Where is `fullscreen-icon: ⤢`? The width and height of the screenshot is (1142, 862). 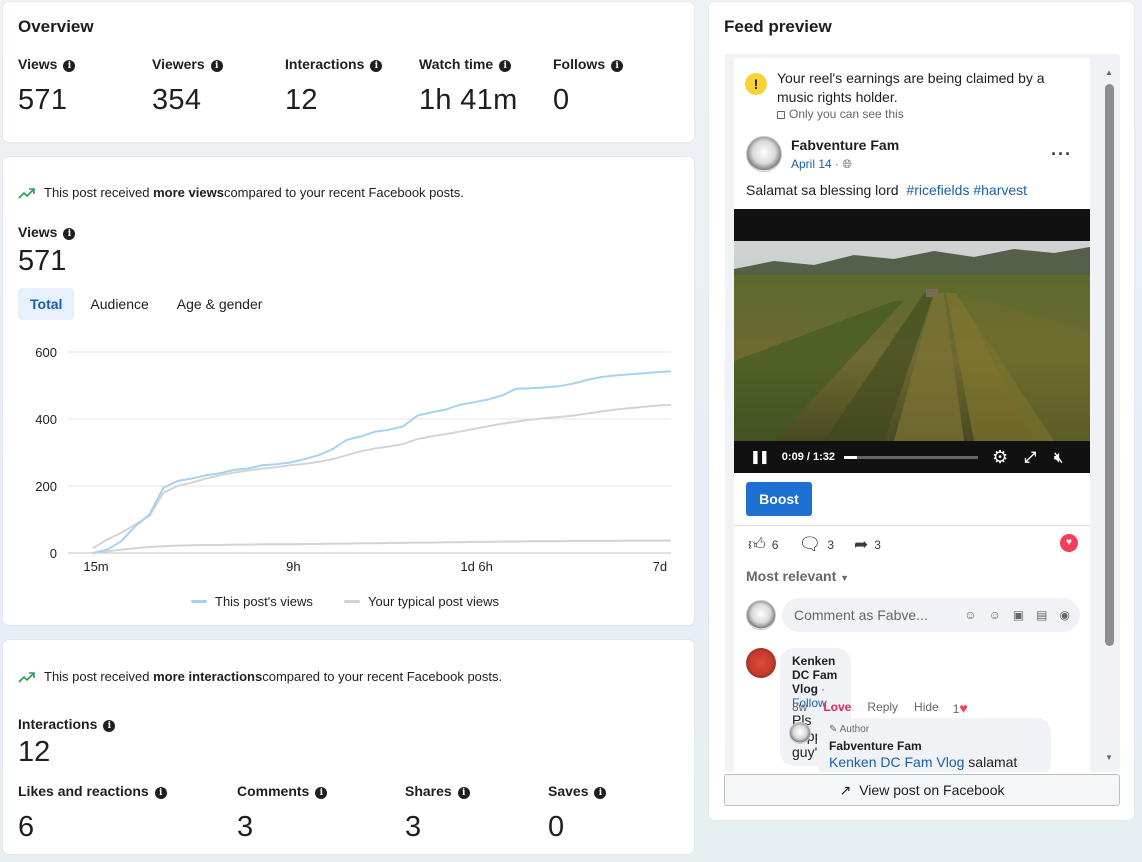
fullscreen-icon: ⤢ is located at coordinates (1030, 457).